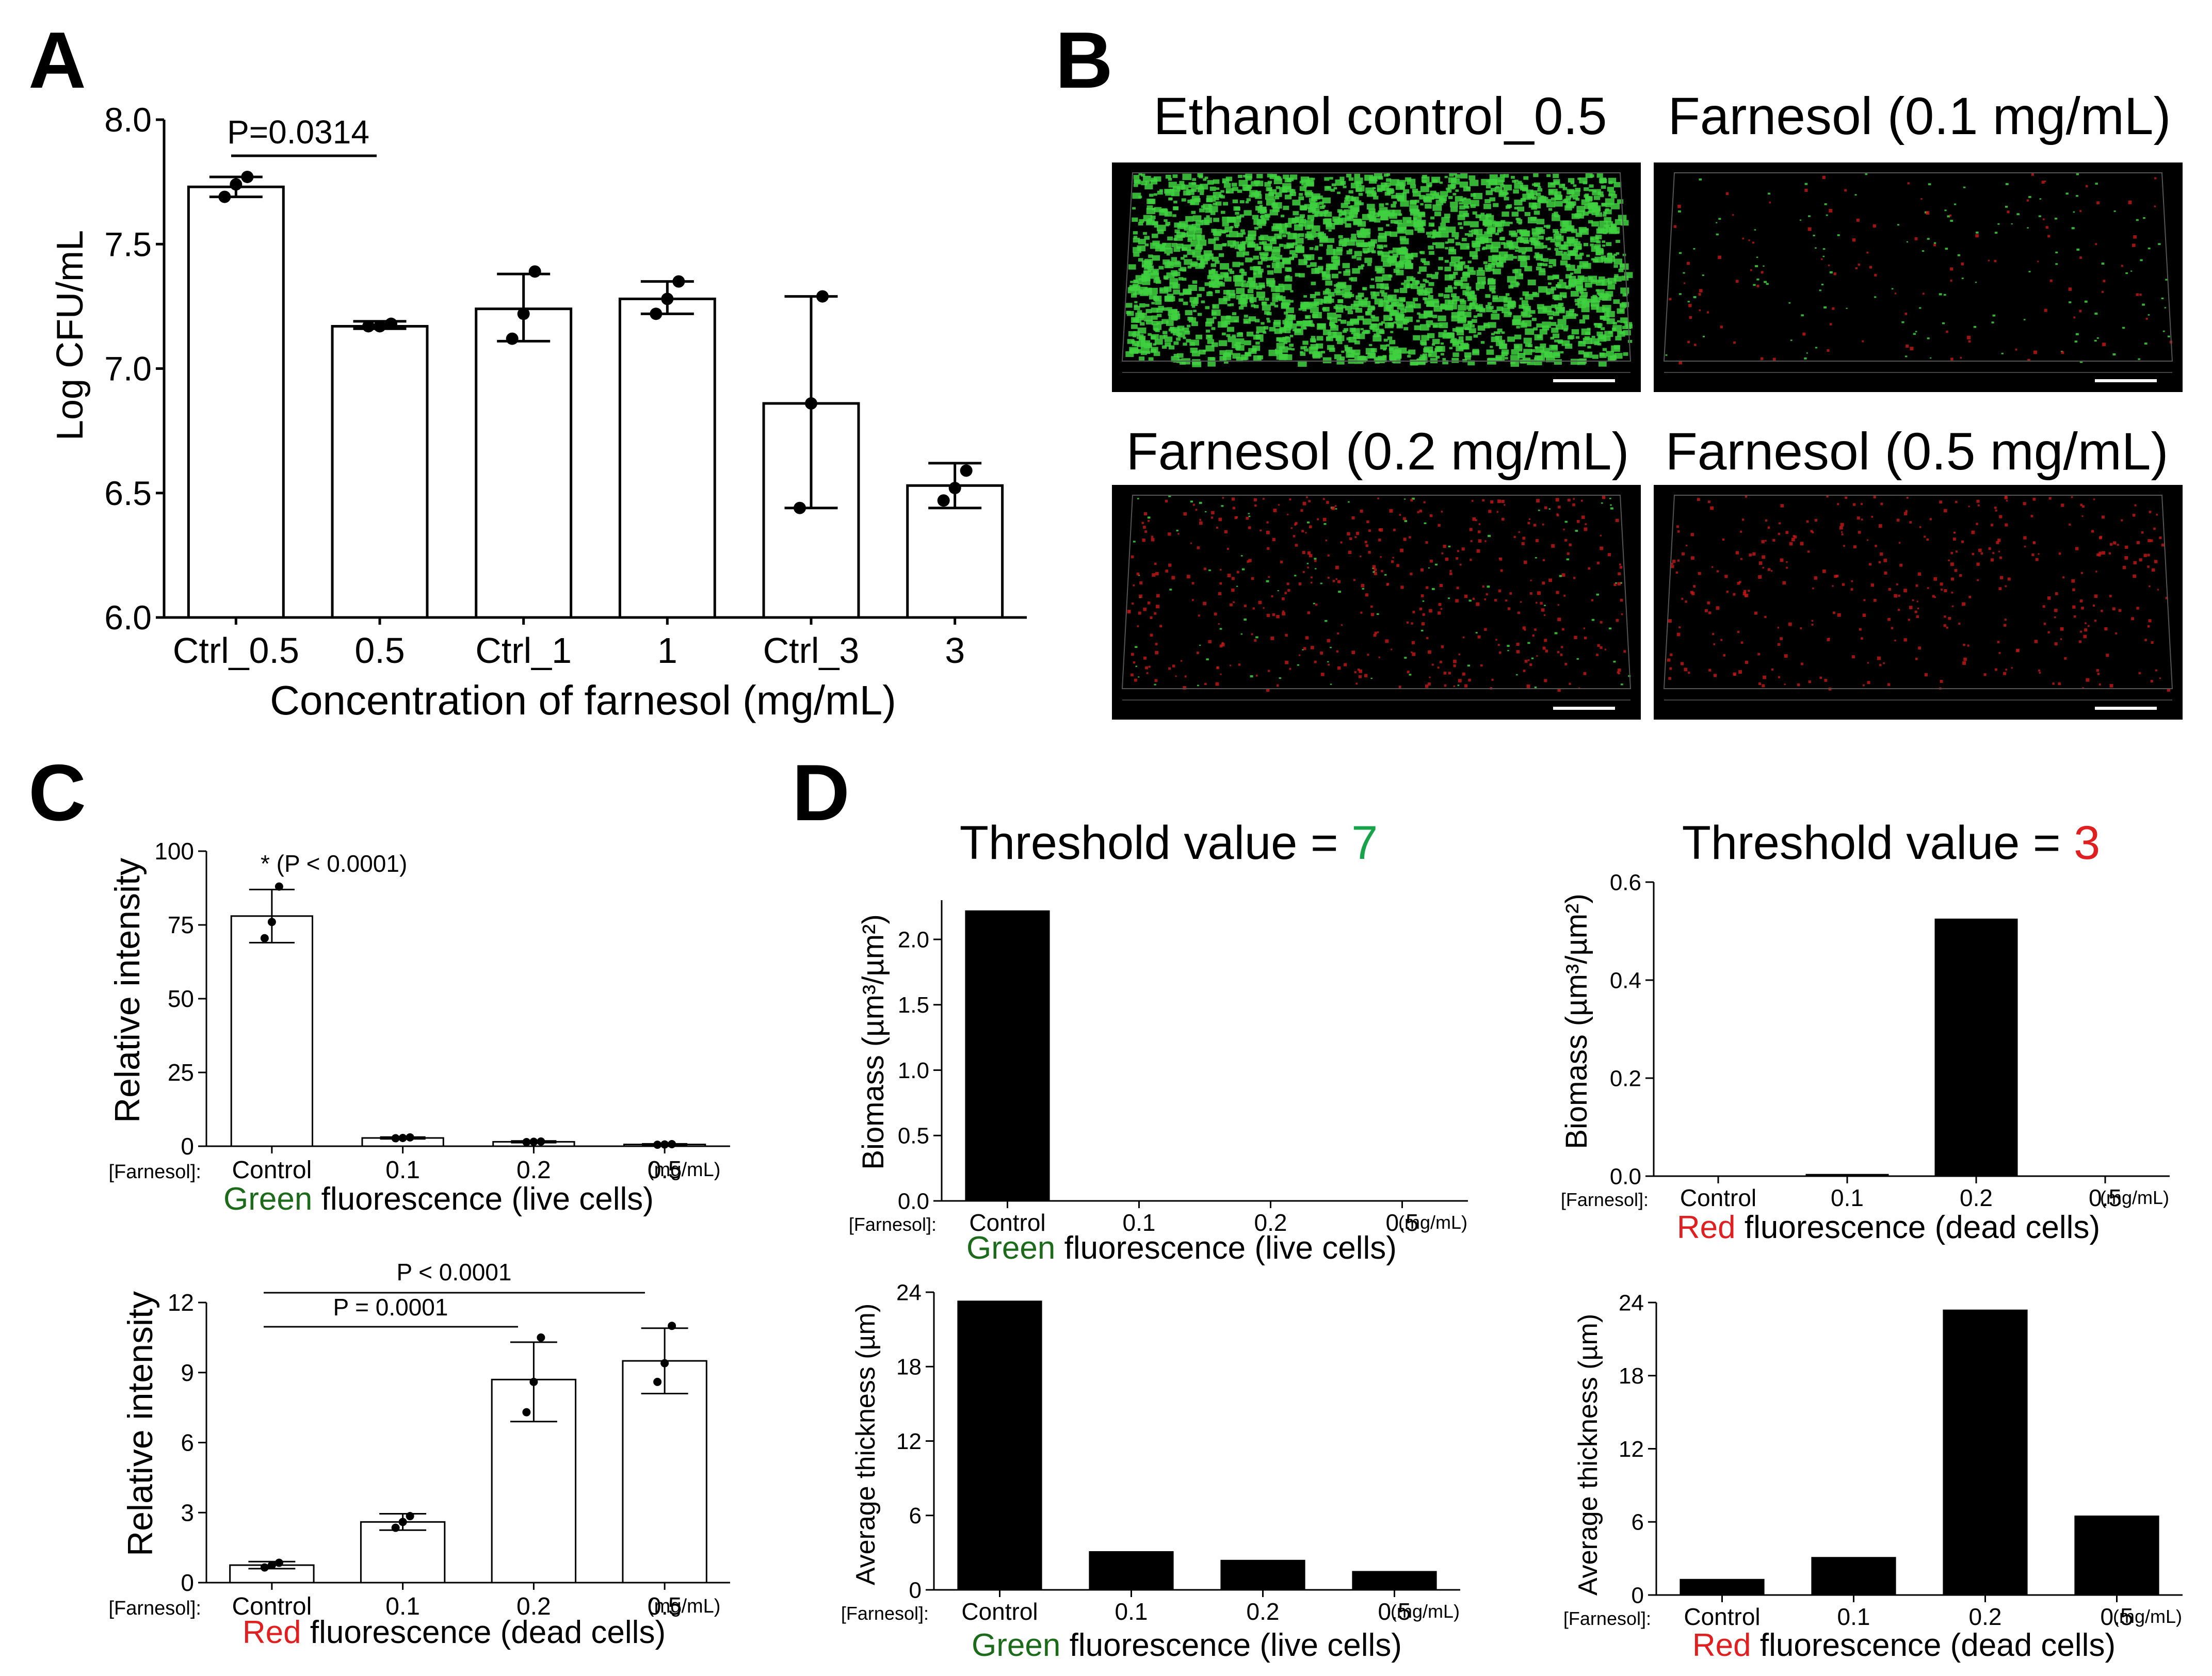  Describe the element at coordinates (893, 1224) in the screenshot. I see `farnesol-prefix: [Farnesol]:` at that location.